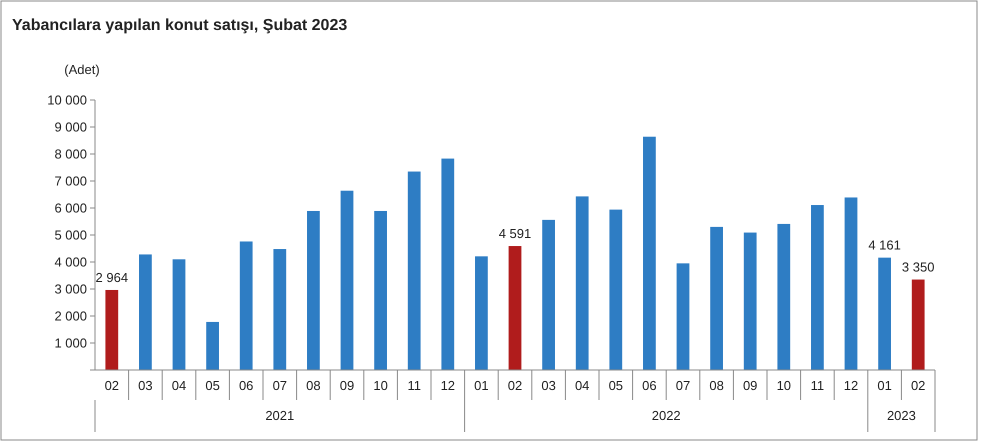  What do you see at coordinates (70, 343) in the screenshot?
I see `y-tick-label: 1 000` at bounding box center [70, 343].